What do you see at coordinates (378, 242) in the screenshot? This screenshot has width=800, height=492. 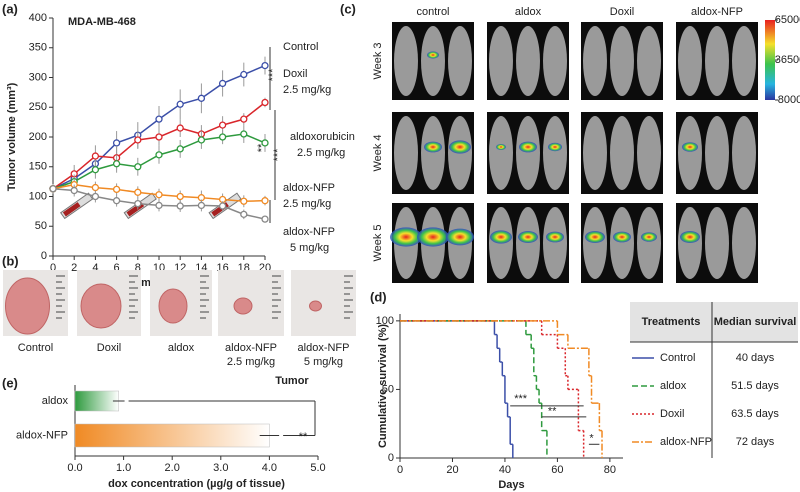 I see `row-label: Week 5` at bounding box center [378, 242].